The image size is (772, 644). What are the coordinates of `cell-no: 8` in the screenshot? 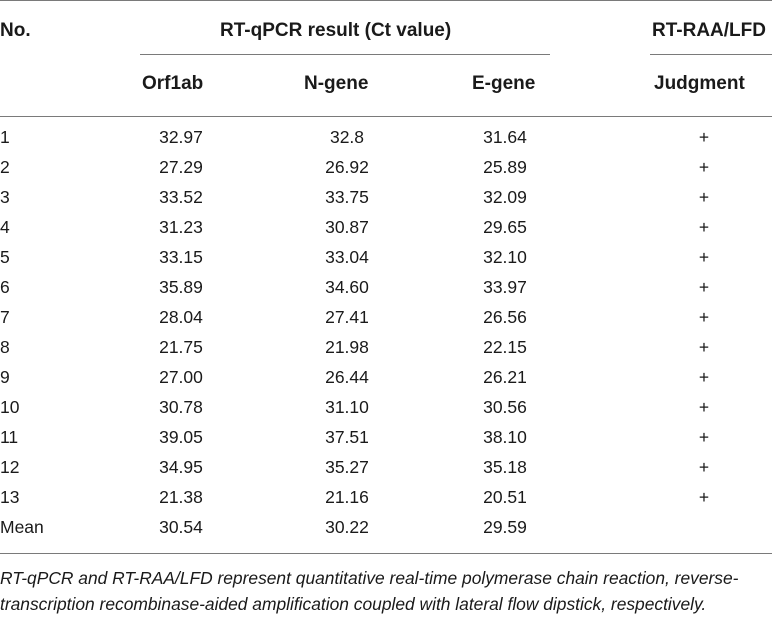 It's located at (5, 347).